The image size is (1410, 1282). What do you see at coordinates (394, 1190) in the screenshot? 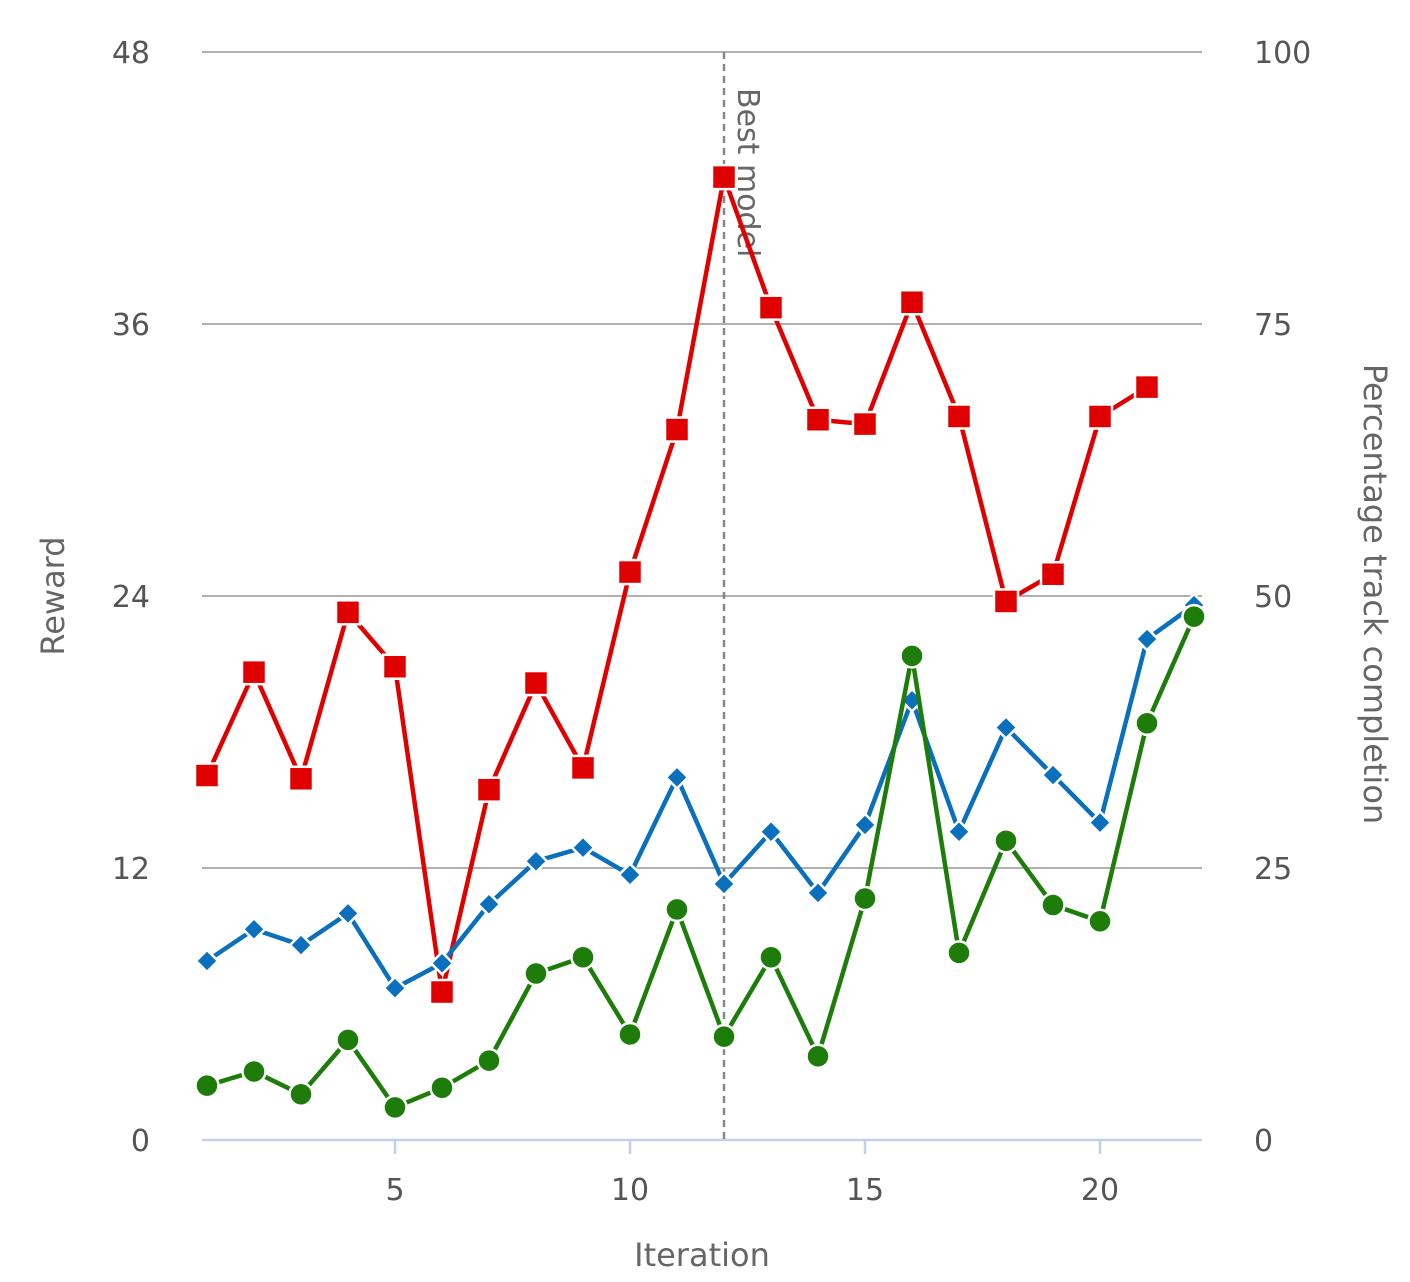
I see `x-tick-label: 5` at bounding box center [394, 1190].